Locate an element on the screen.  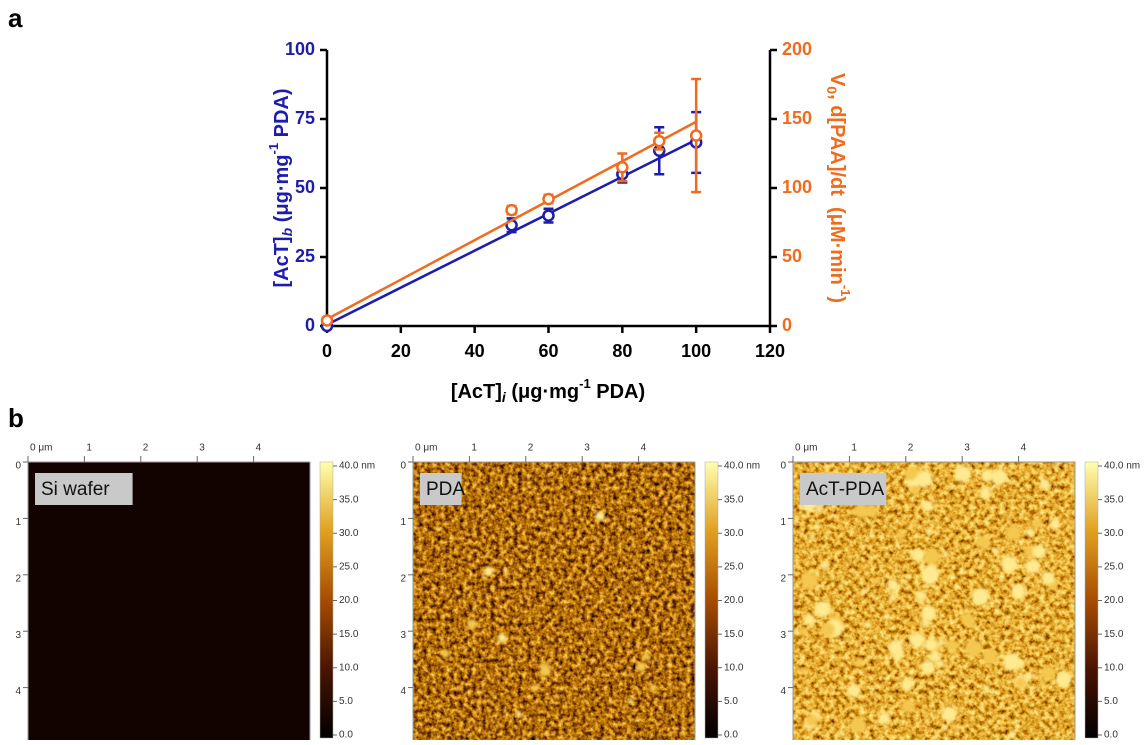
colorbar-tick-label: 20.0 is located at coordinates (734, 600).